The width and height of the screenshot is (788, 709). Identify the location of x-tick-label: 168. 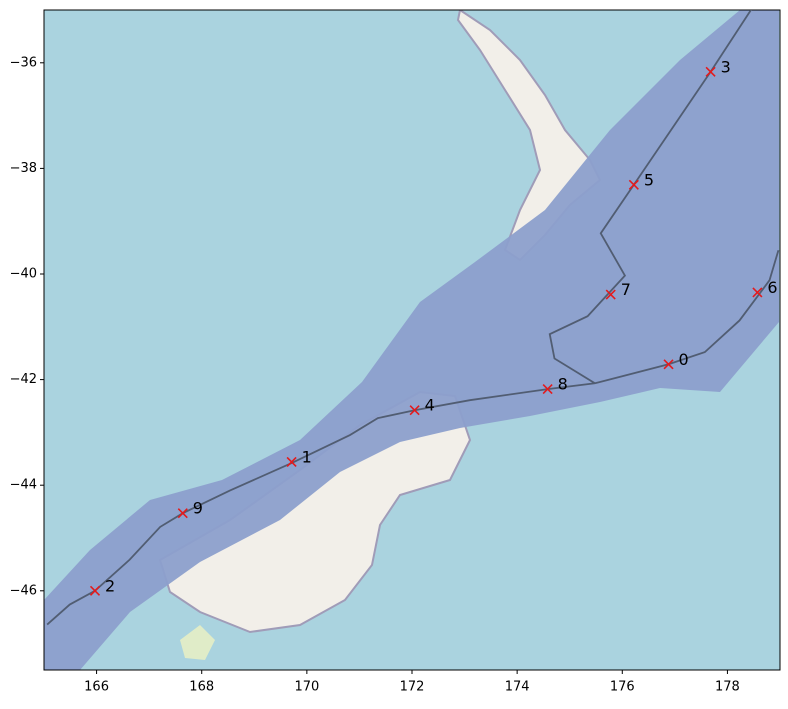
(201, 687).